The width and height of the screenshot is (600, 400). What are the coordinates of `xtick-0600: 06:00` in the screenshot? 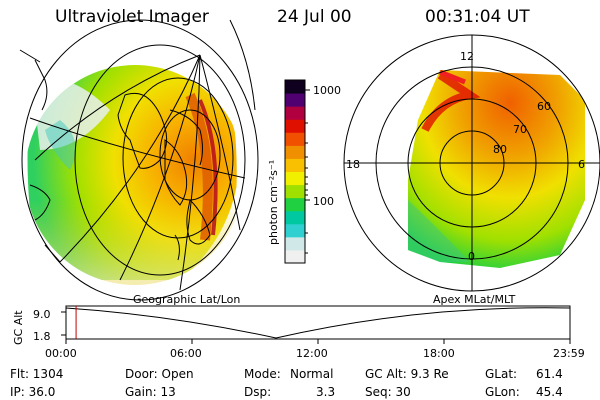 It's located at (186, 353).